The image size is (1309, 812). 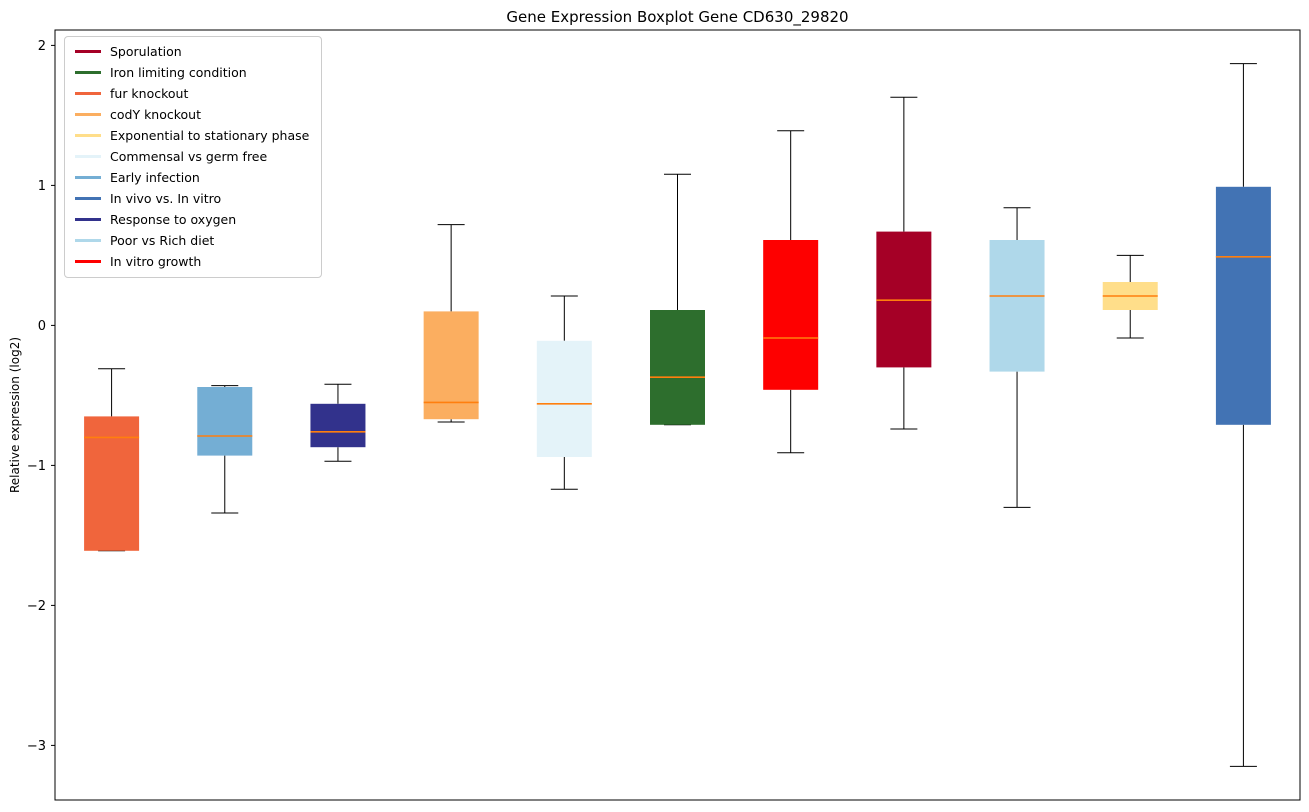 I want to click on legend-item: fur knockout, so click(x=192, y=94).